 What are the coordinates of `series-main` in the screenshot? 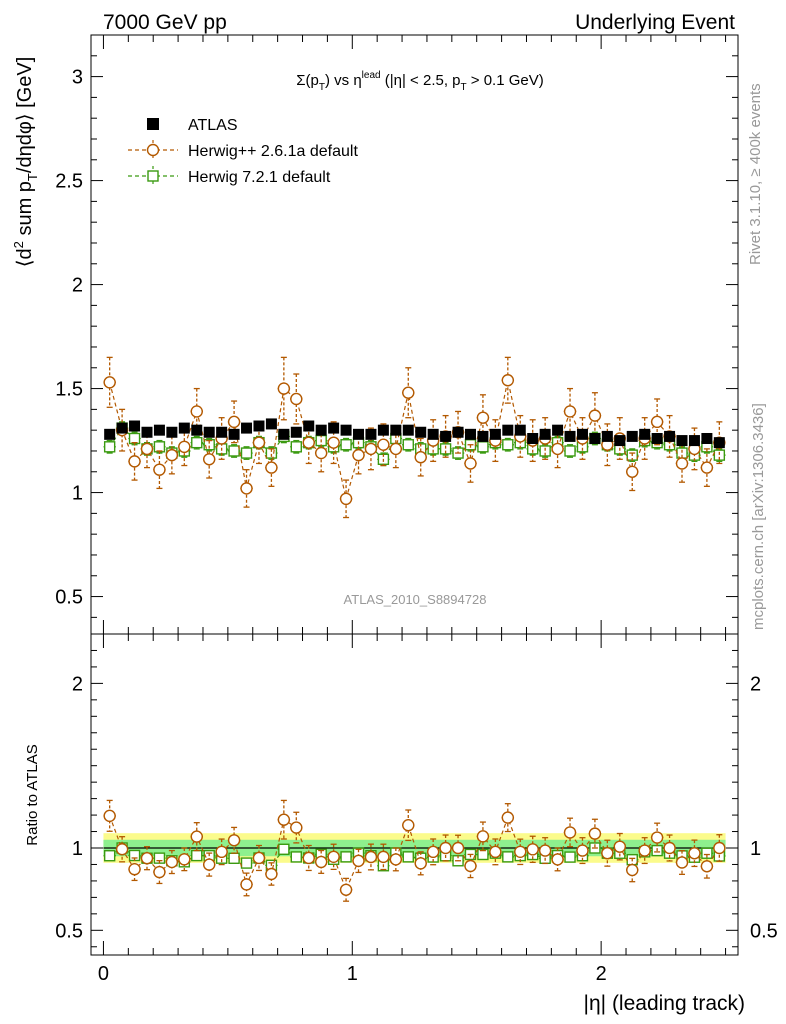 It's located at (414, 437).